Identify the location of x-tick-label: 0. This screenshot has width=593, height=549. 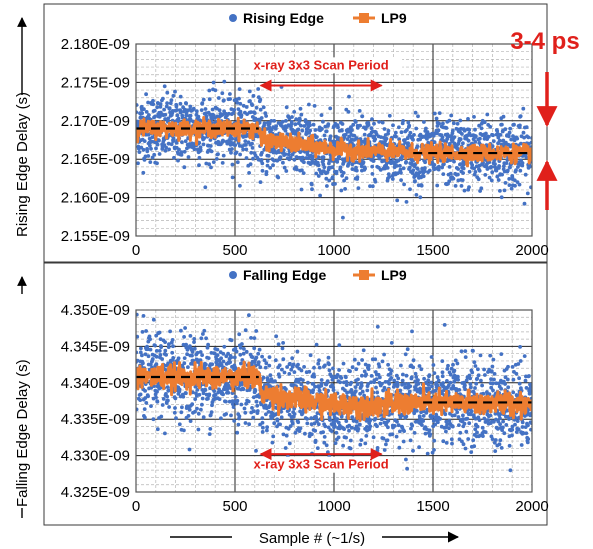
(136, 250).